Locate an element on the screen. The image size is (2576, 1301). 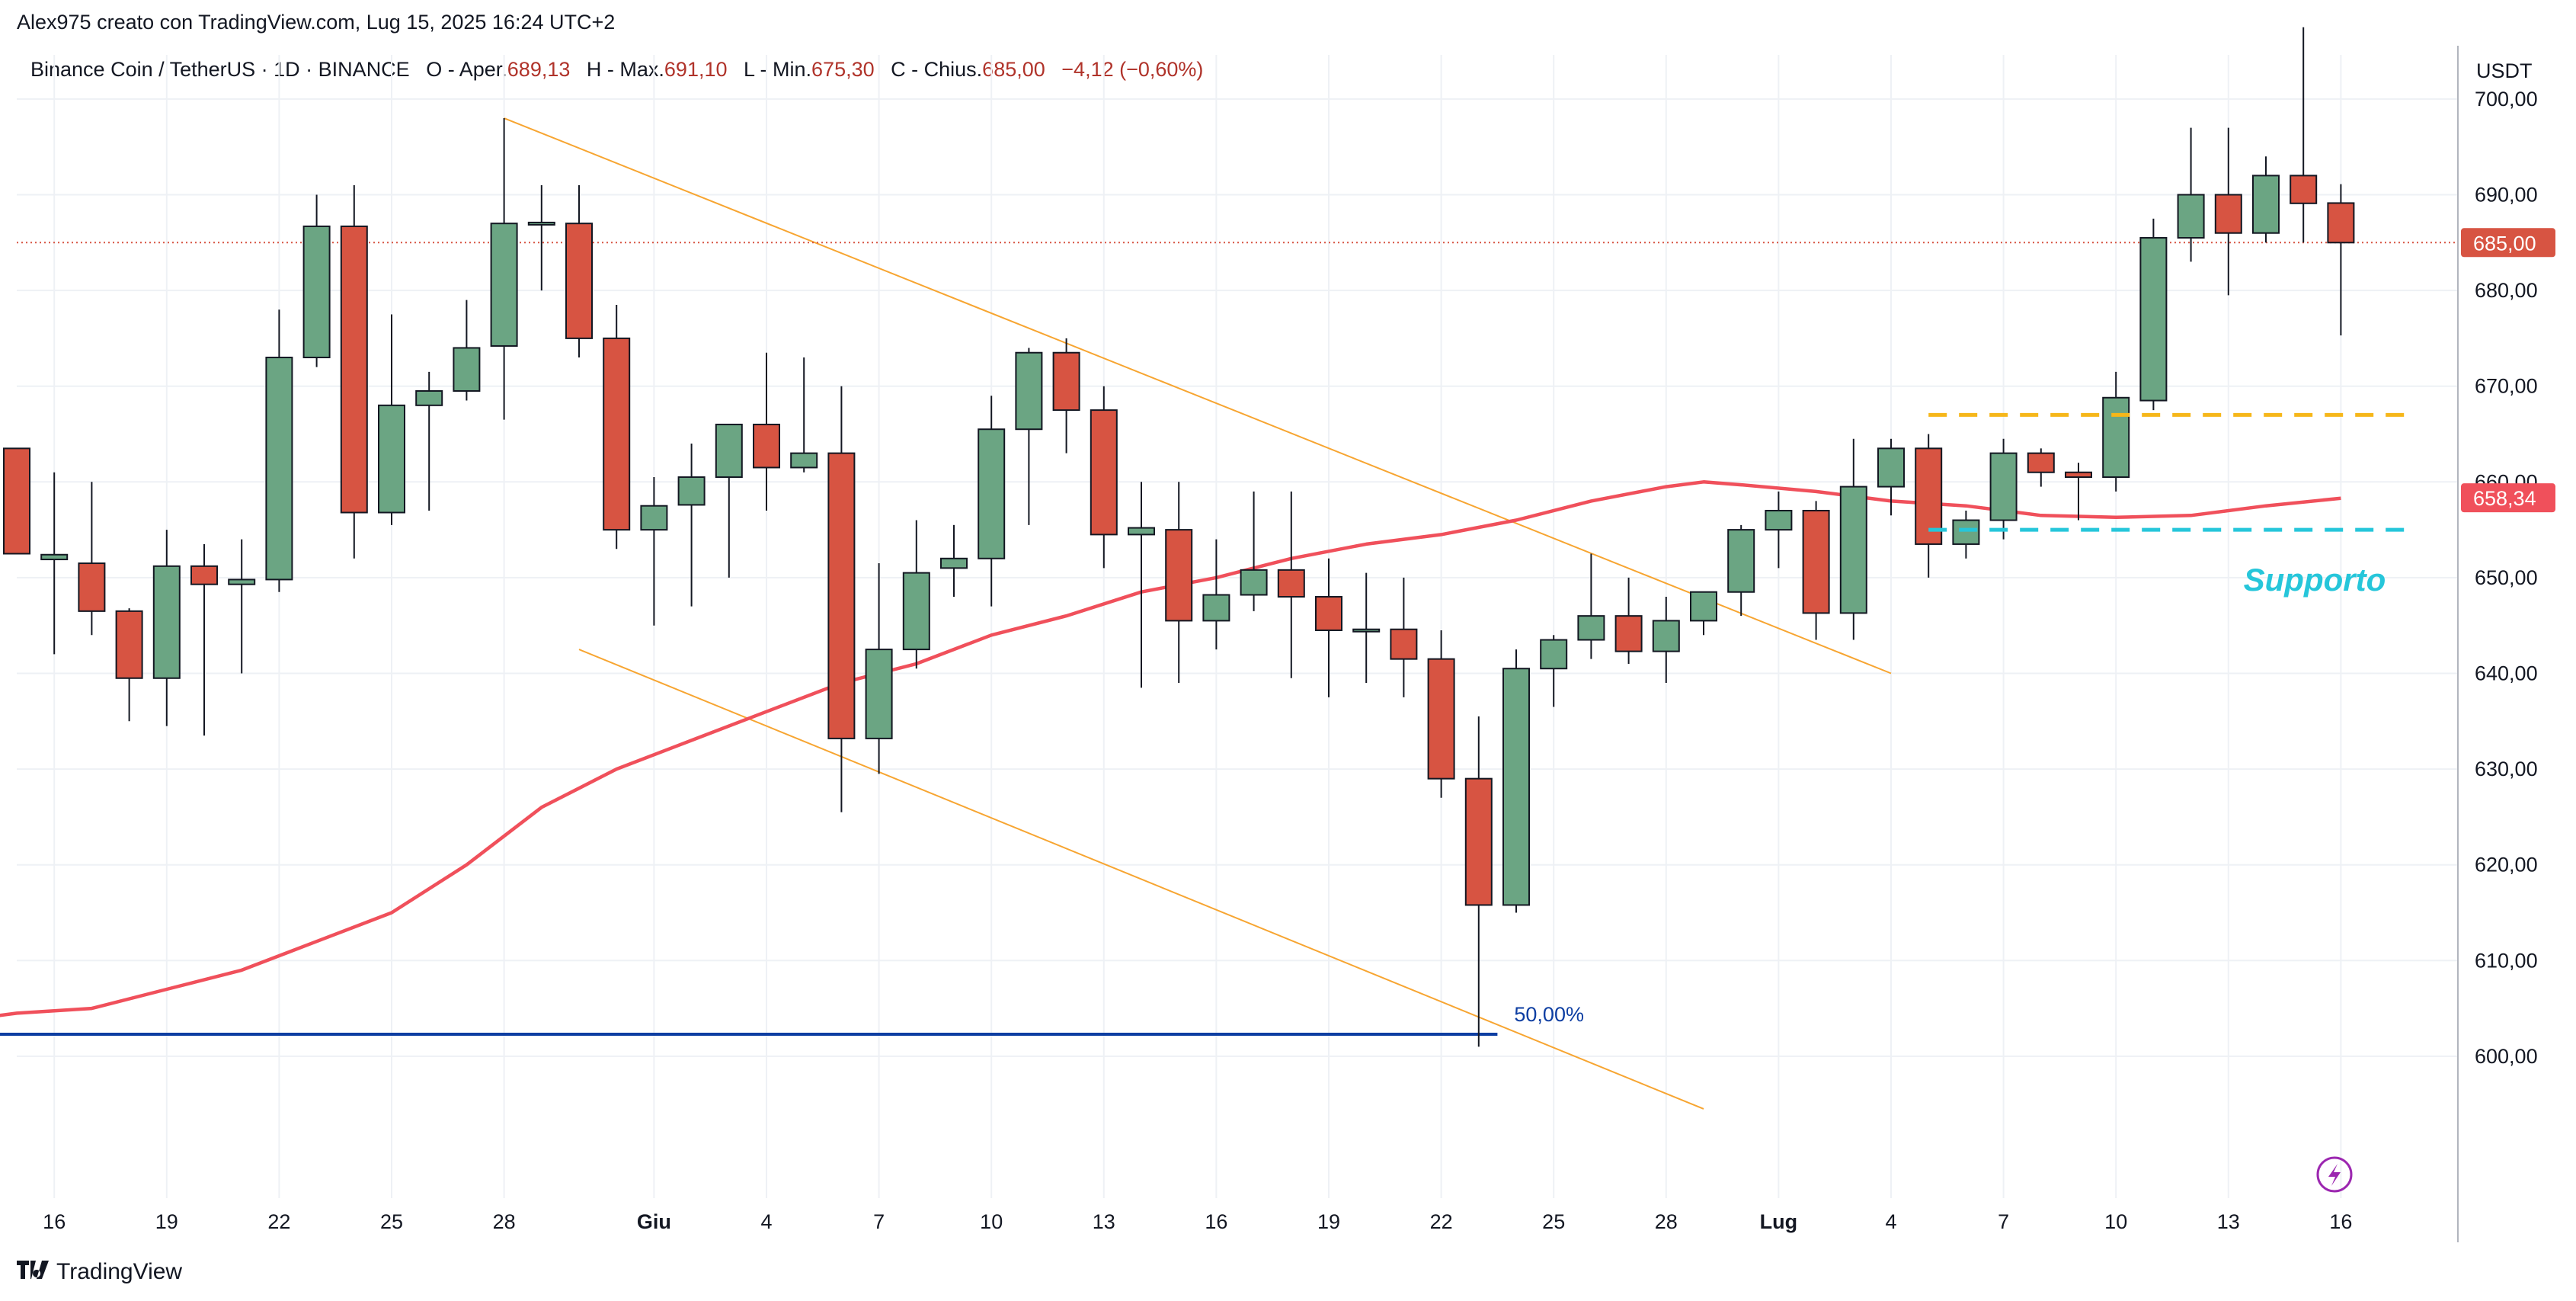
lightning-icon is located at coordinates (2334, 1174).